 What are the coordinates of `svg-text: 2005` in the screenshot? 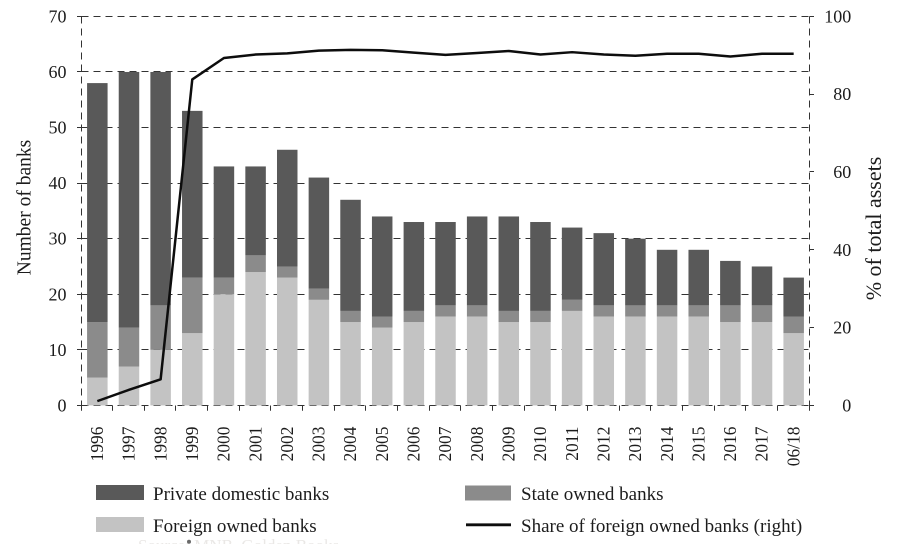 It's located at (382, 443).